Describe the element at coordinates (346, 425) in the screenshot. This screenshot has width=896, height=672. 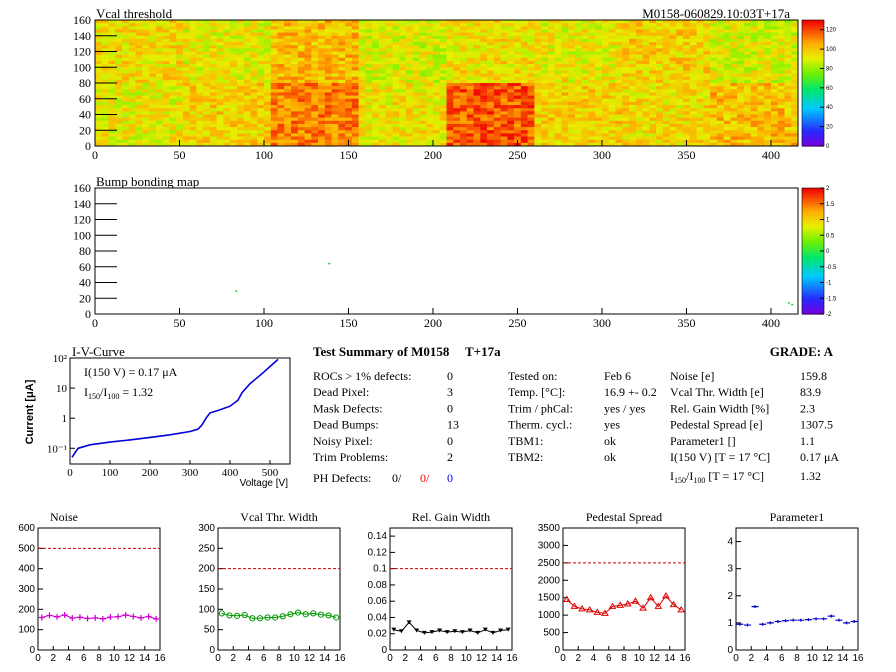
I see `defect-label: Dead Bumps:` at that location.